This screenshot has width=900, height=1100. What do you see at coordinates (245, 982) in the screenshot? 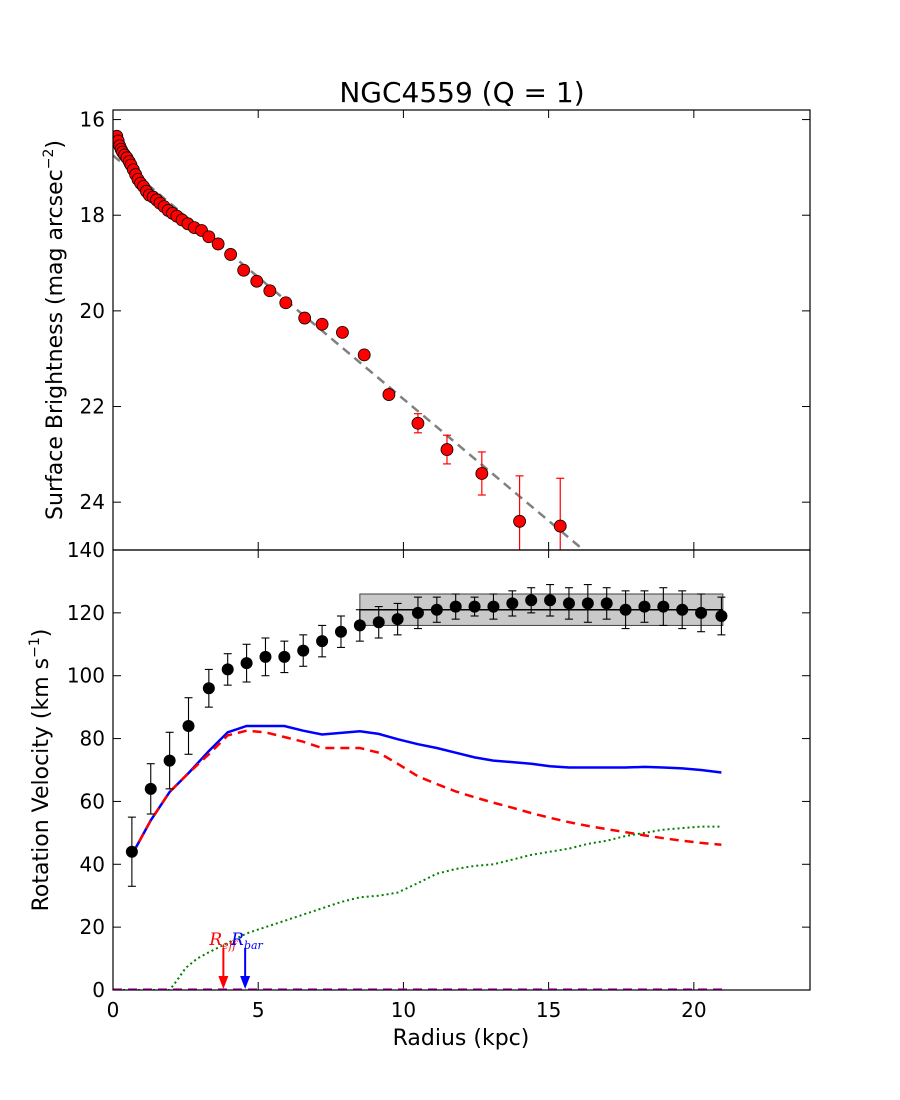
I see `marker-arrow-head` at bounding box center [245, 982].